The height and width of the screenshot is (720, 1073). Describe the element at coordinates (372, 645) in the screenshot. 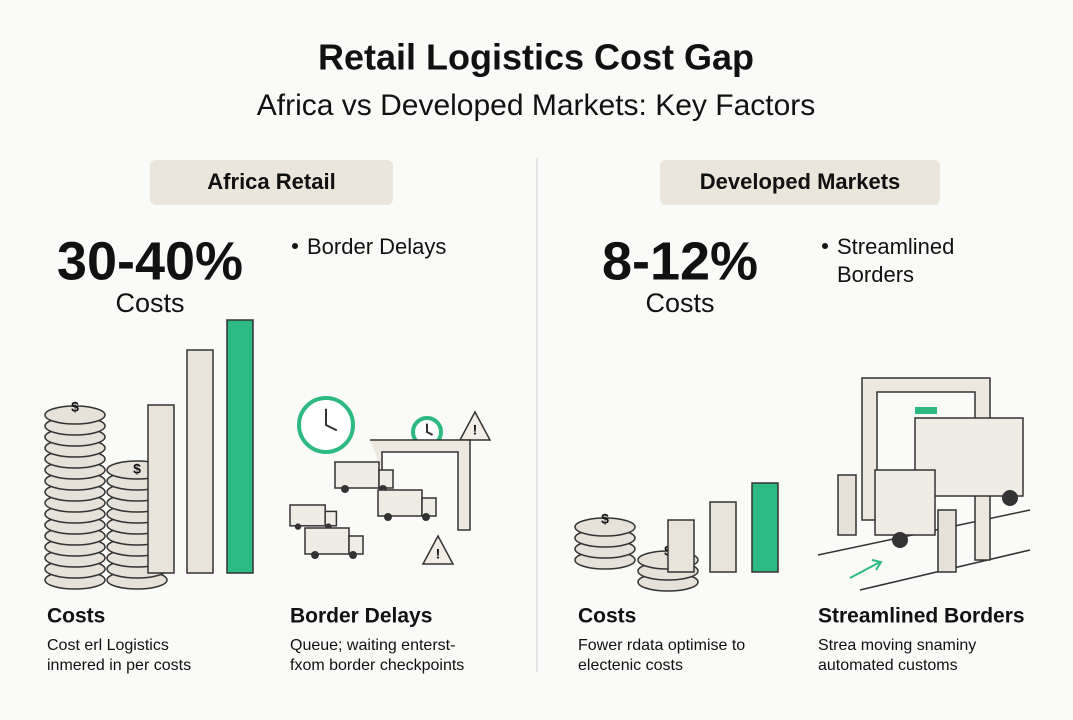

I see `item-text: Queue; waiting enterst-` at that location.